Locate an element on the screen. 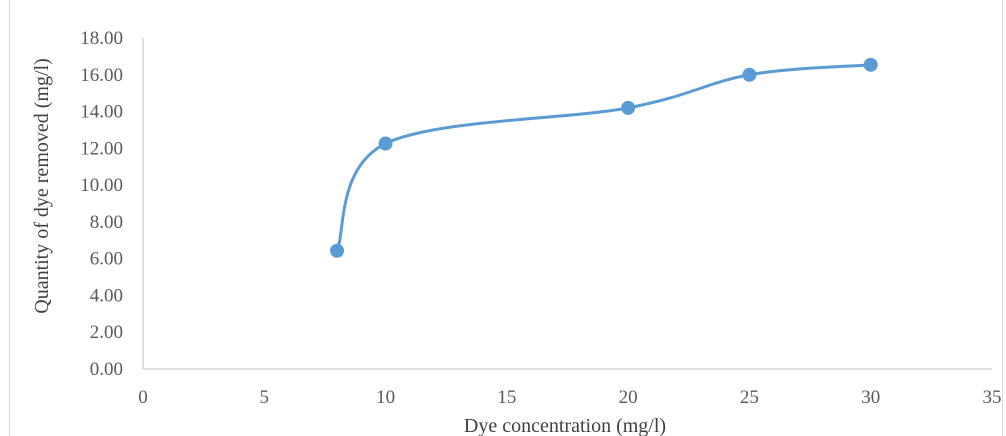 This screenshot has height=436, width=1006. y-tick-label: 10.00 is located at coordinates (101, 185).